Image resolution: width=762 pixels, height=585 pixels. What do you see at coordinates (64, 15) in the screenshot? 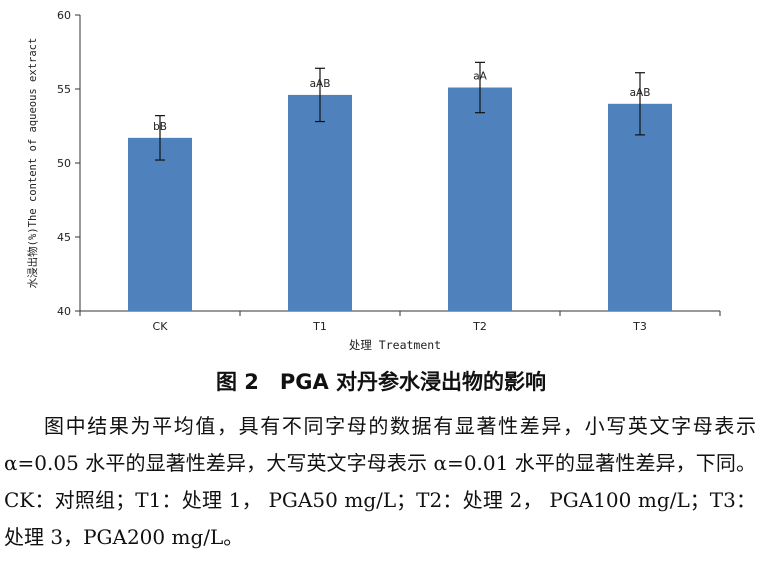
I see `y-tick-label: 60` at bounding box center [64, 15].